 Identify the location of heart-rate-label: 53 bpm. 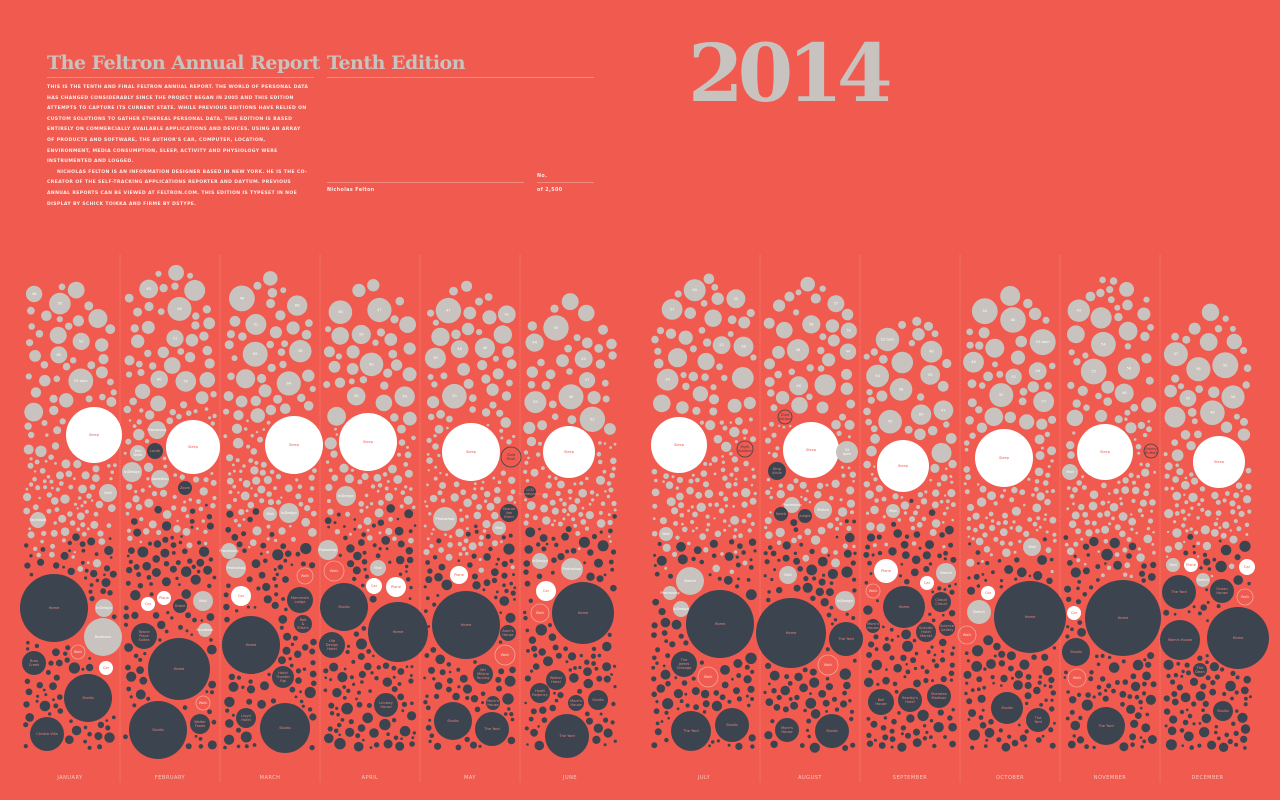
(81, 381).